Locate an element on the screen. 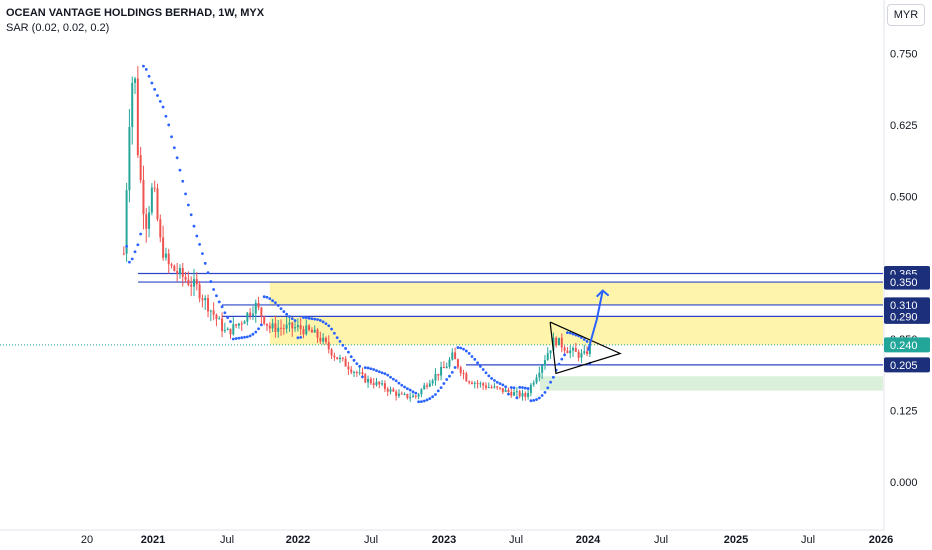 The height and width of the screenshot is (550, 932). arrow-head is located at coordinates (602, 293).